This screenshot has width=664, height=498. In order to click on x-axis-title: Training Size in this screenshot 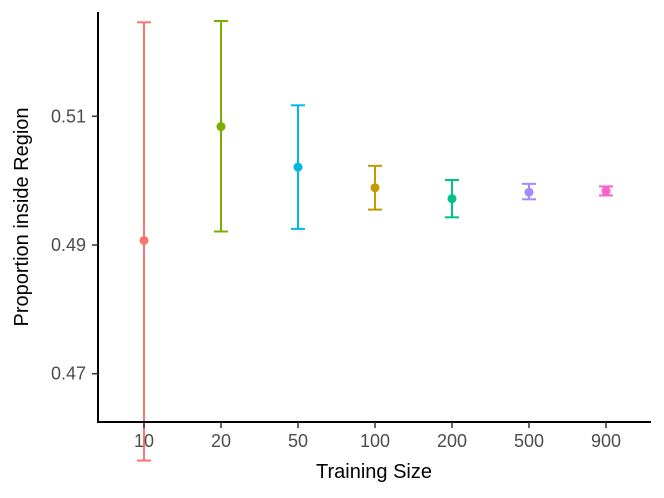, I will do `click(374, 472)`.